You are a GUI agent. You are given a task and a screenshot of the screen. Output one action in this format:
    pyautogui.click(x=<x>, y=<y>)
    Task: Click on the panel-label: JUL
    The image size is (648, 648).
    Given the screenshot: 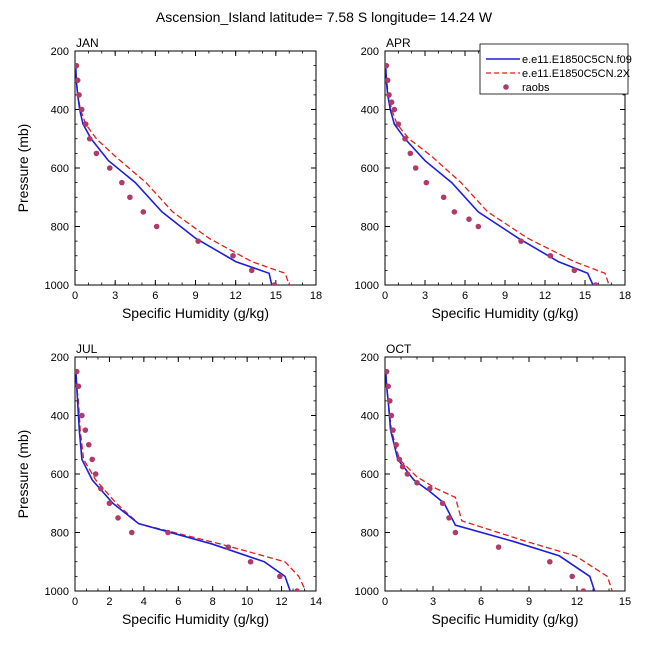 What is the action you would take?
    pyautogui.click(x=87, y=349)
    